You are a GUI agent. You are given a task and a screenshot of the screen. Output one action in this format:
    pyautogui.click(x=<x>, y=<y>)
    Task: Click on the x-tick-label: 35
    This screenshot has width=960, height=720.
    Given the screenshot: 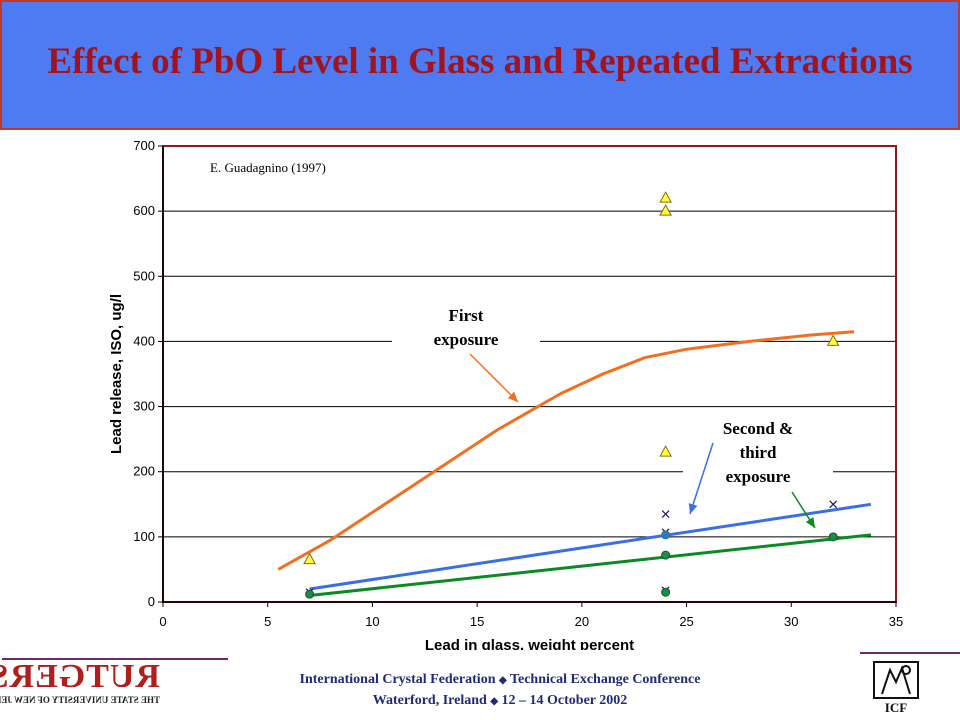 What is the action you would take?
    pyautogui.click(x=896, y=621)
    